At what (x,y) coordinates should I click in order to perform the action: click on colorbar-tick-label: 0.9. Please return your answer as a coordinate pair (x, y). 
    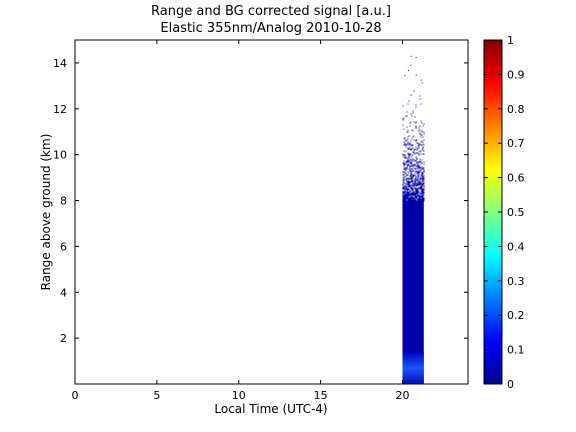
    Looking at the image, I should click on (516, 74).